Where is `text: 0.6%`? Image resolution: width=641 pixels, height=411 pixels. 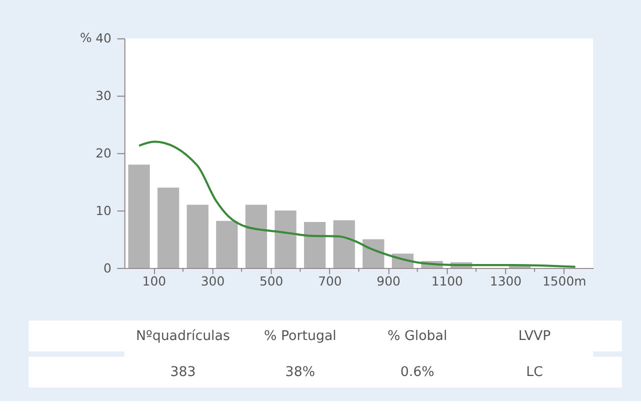 text: 0.6% is located at coordinates (417, 372).